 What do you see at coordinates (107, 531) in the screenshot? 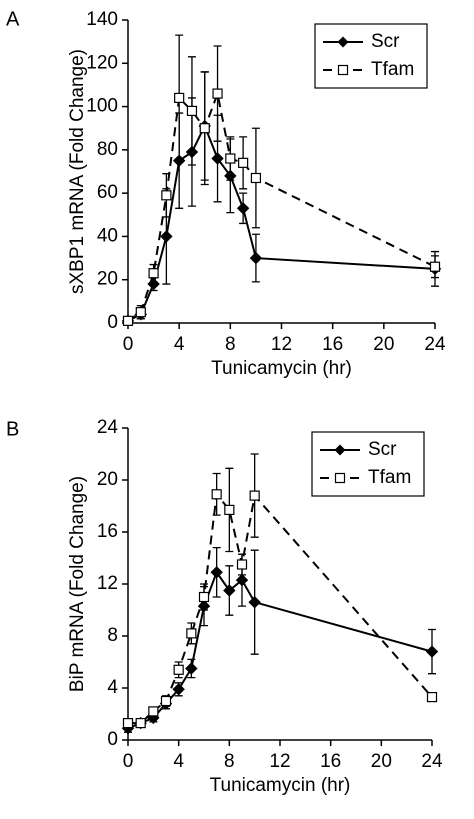
I see `y-tick-label: 16` at bounding box center [107, 531].